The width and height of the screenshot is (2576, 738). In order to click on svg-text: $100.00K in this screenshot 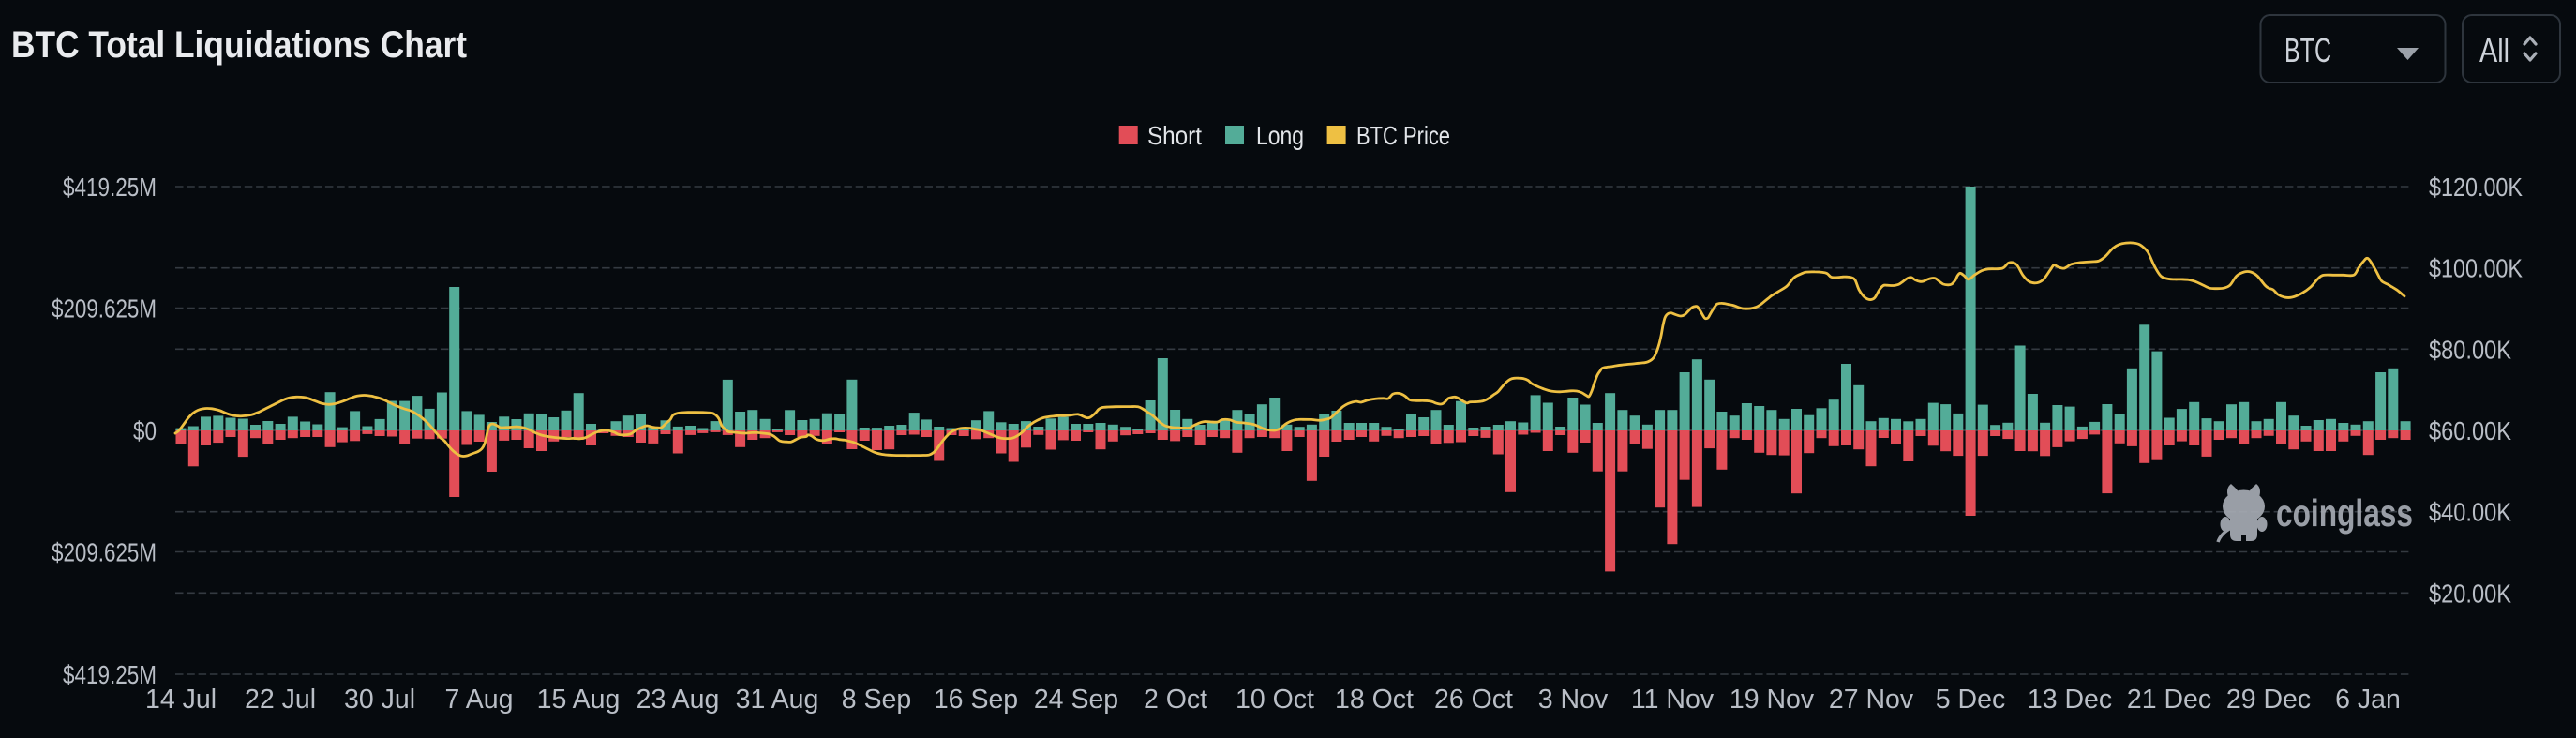, I will do `click(2476, 269)`.